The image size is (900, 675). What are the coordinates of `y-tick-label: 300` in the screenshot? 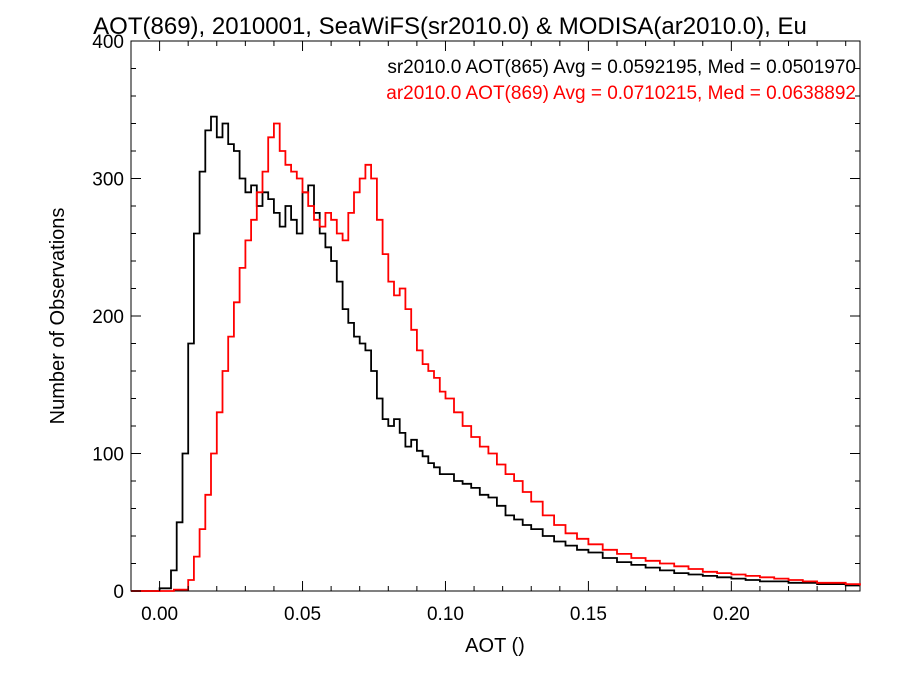 It's located at (108, 180).